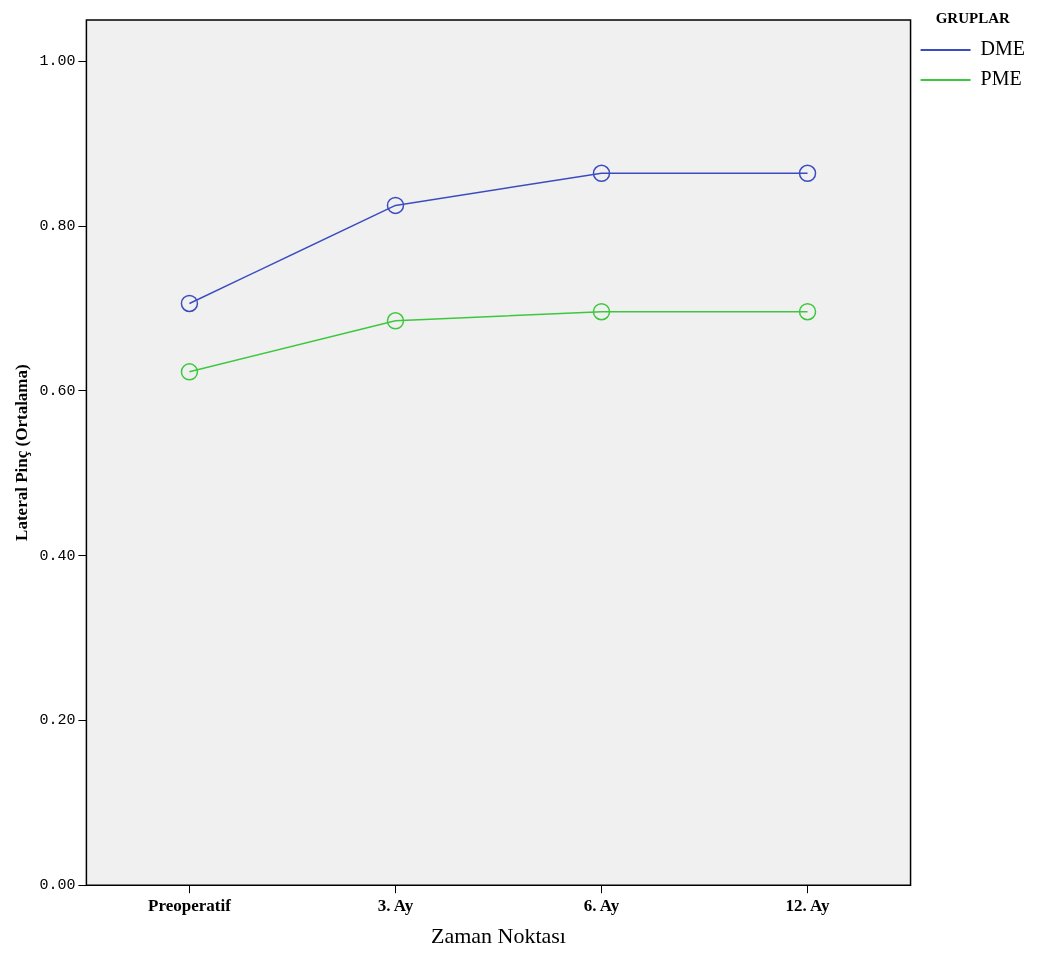 The height and width of the screenshot is (962, 1043). Describe the element at coordinates (395, 905) in the screenshot. I see `x-tick-label: 3. Ay` at that location.